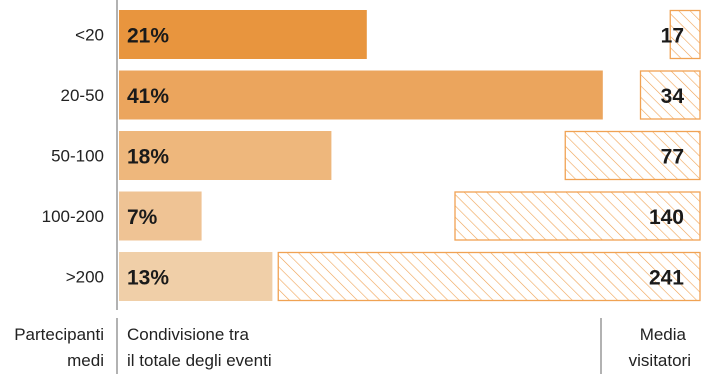 Image resolution: width=710 pixels, height=374 pixels. What do you see at coordinates (148, 36) in the screenshot?
I see `share-value-label: 21%` at bounding box center [148, 36].